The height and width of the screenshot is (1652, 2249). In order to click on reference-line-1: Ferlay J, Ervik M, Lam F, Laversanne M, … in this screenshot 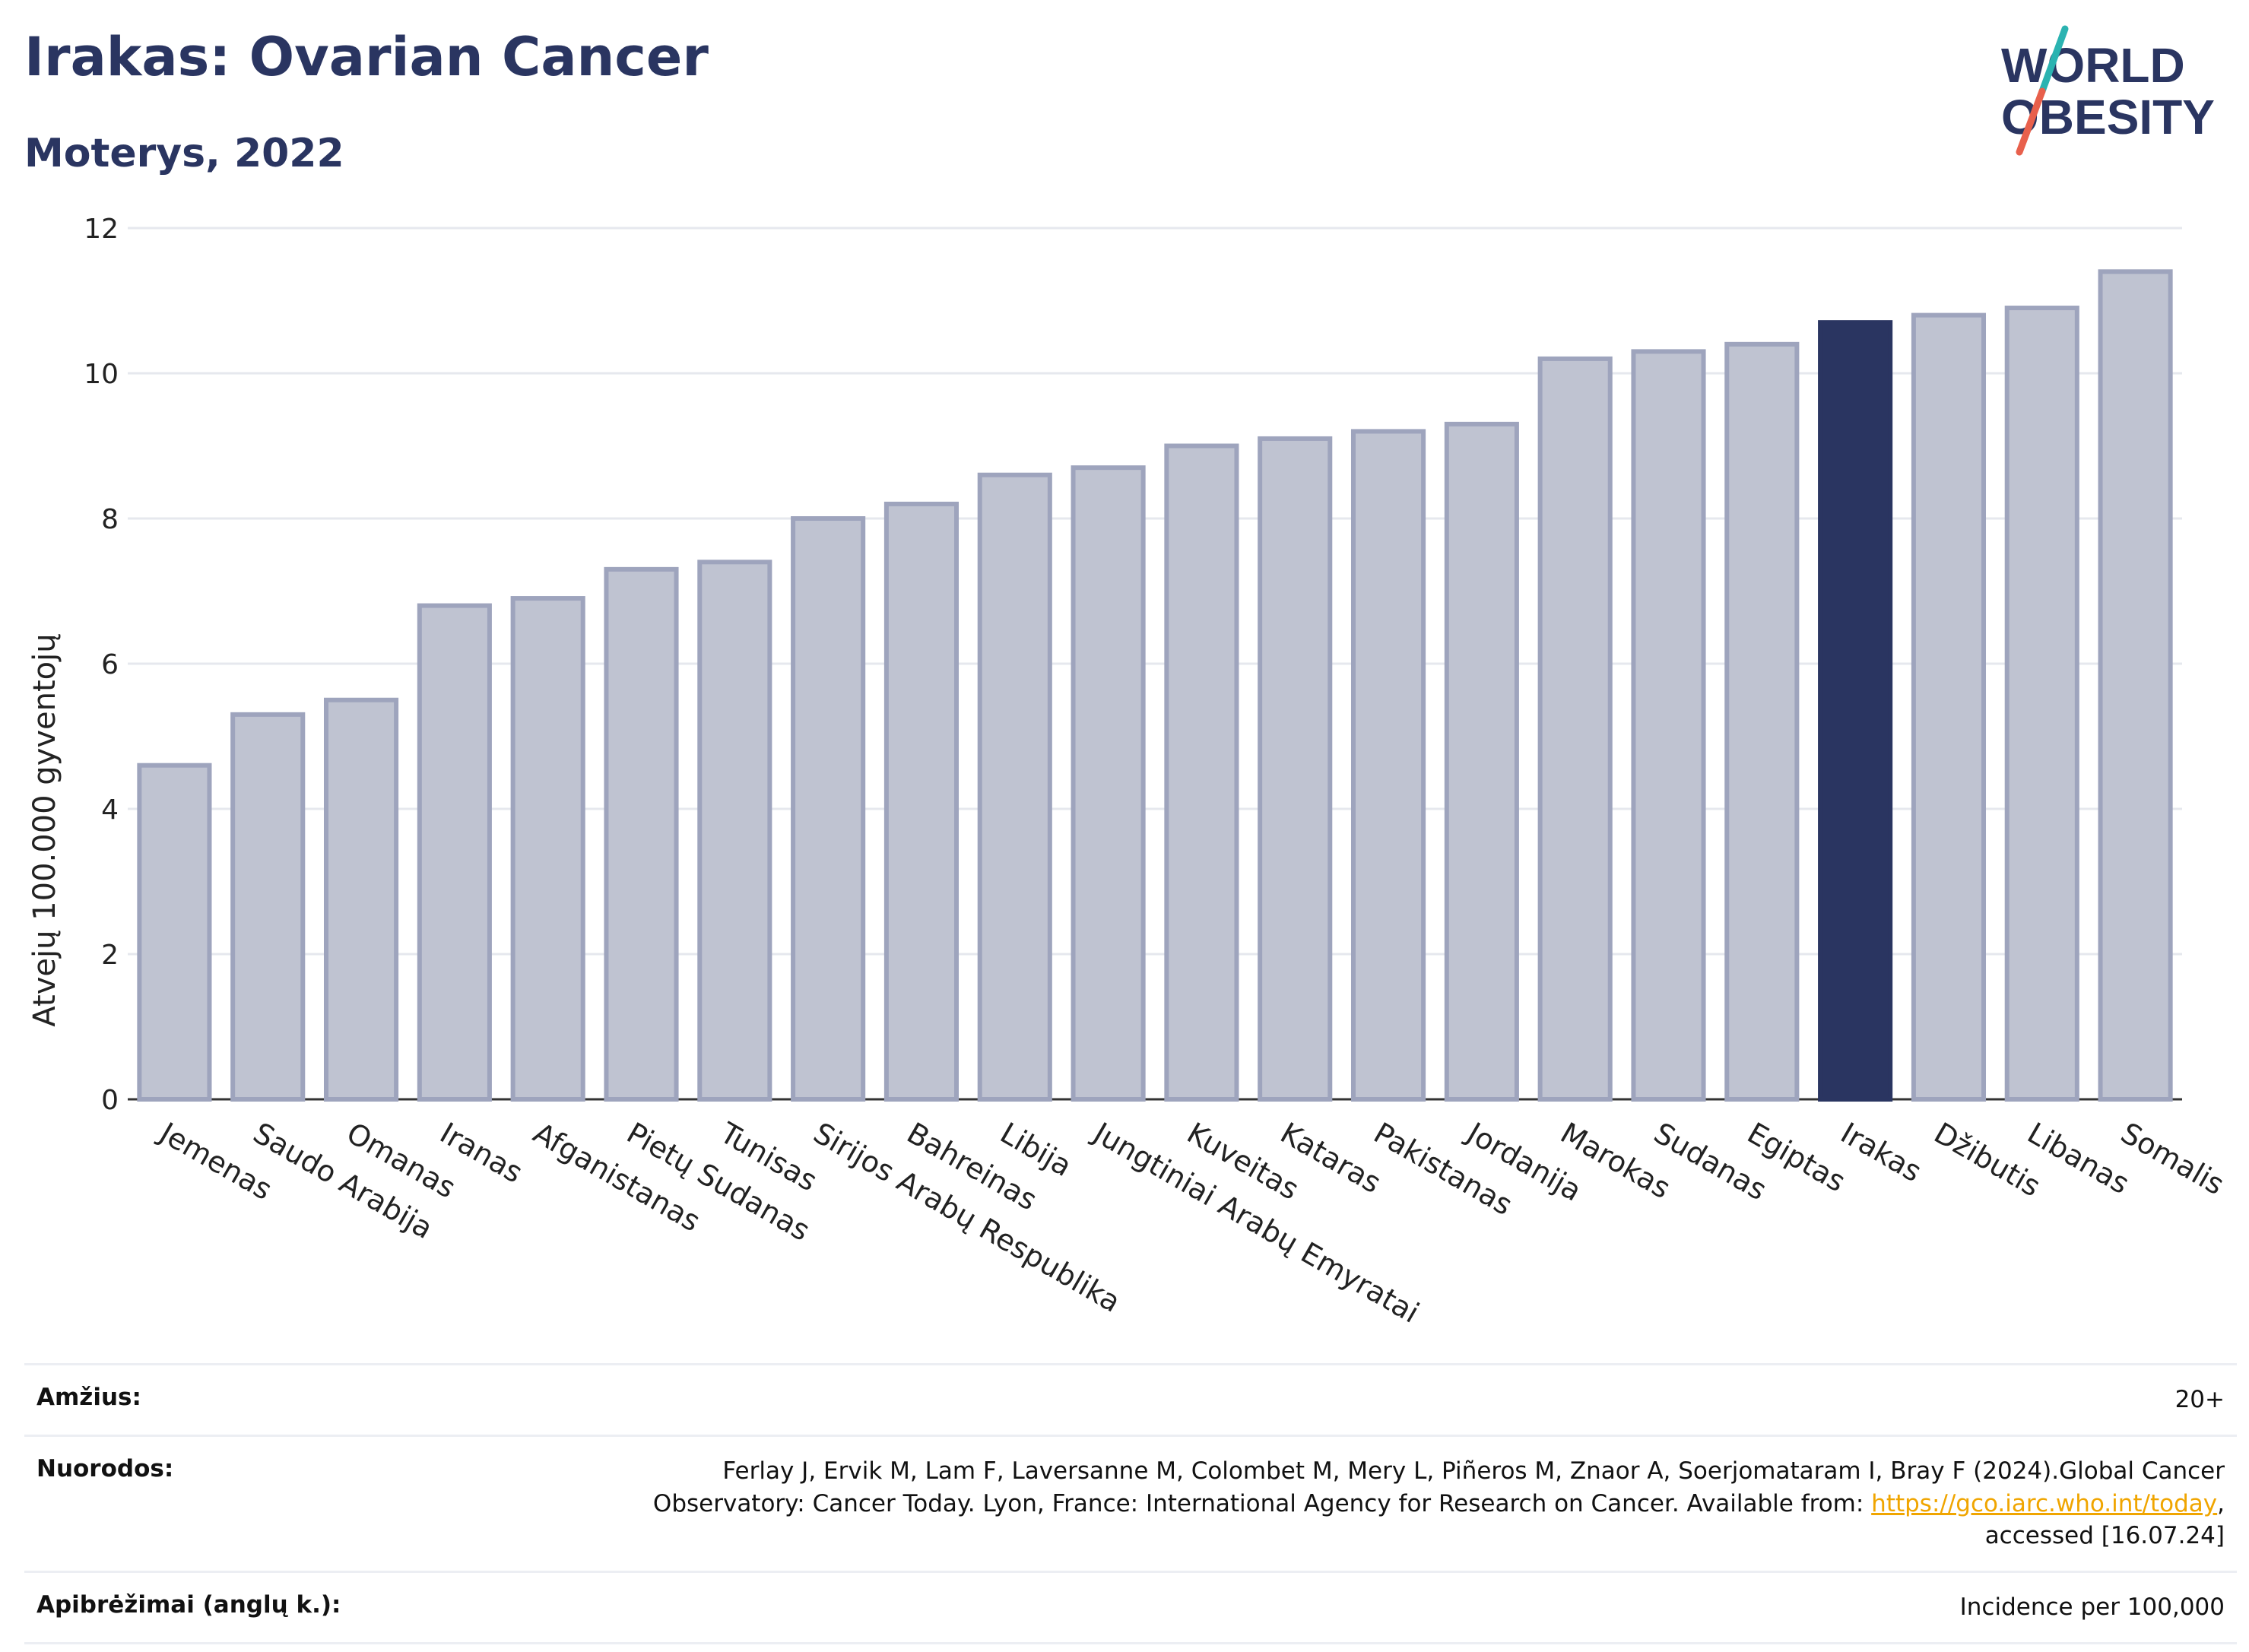, I will do `click(1473, 1471)`.